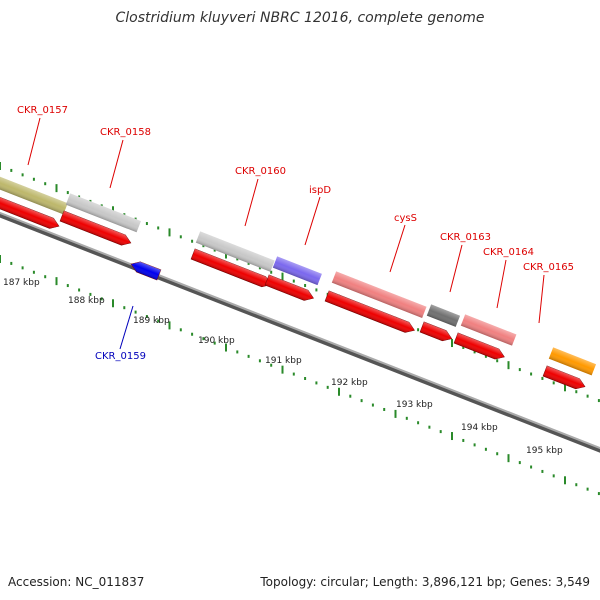 The width and height of the screenshot is (600, 600). I want to click on gene-label-ckr_0157: CKR_0157, so click(42, 110).